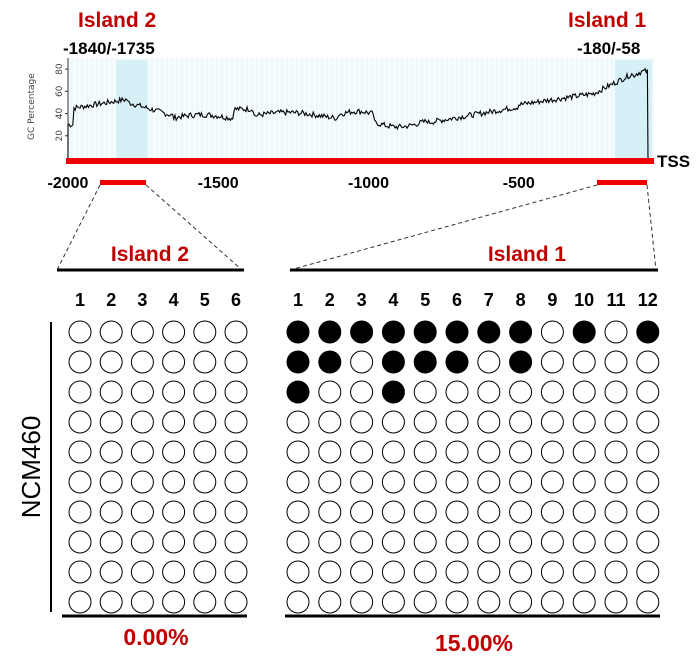 The width and height of the screenshot is (699, 662). Describe the element at coordinates (117, 20) in the screenshot. I see `island2-top-title: Island 2` at that location.